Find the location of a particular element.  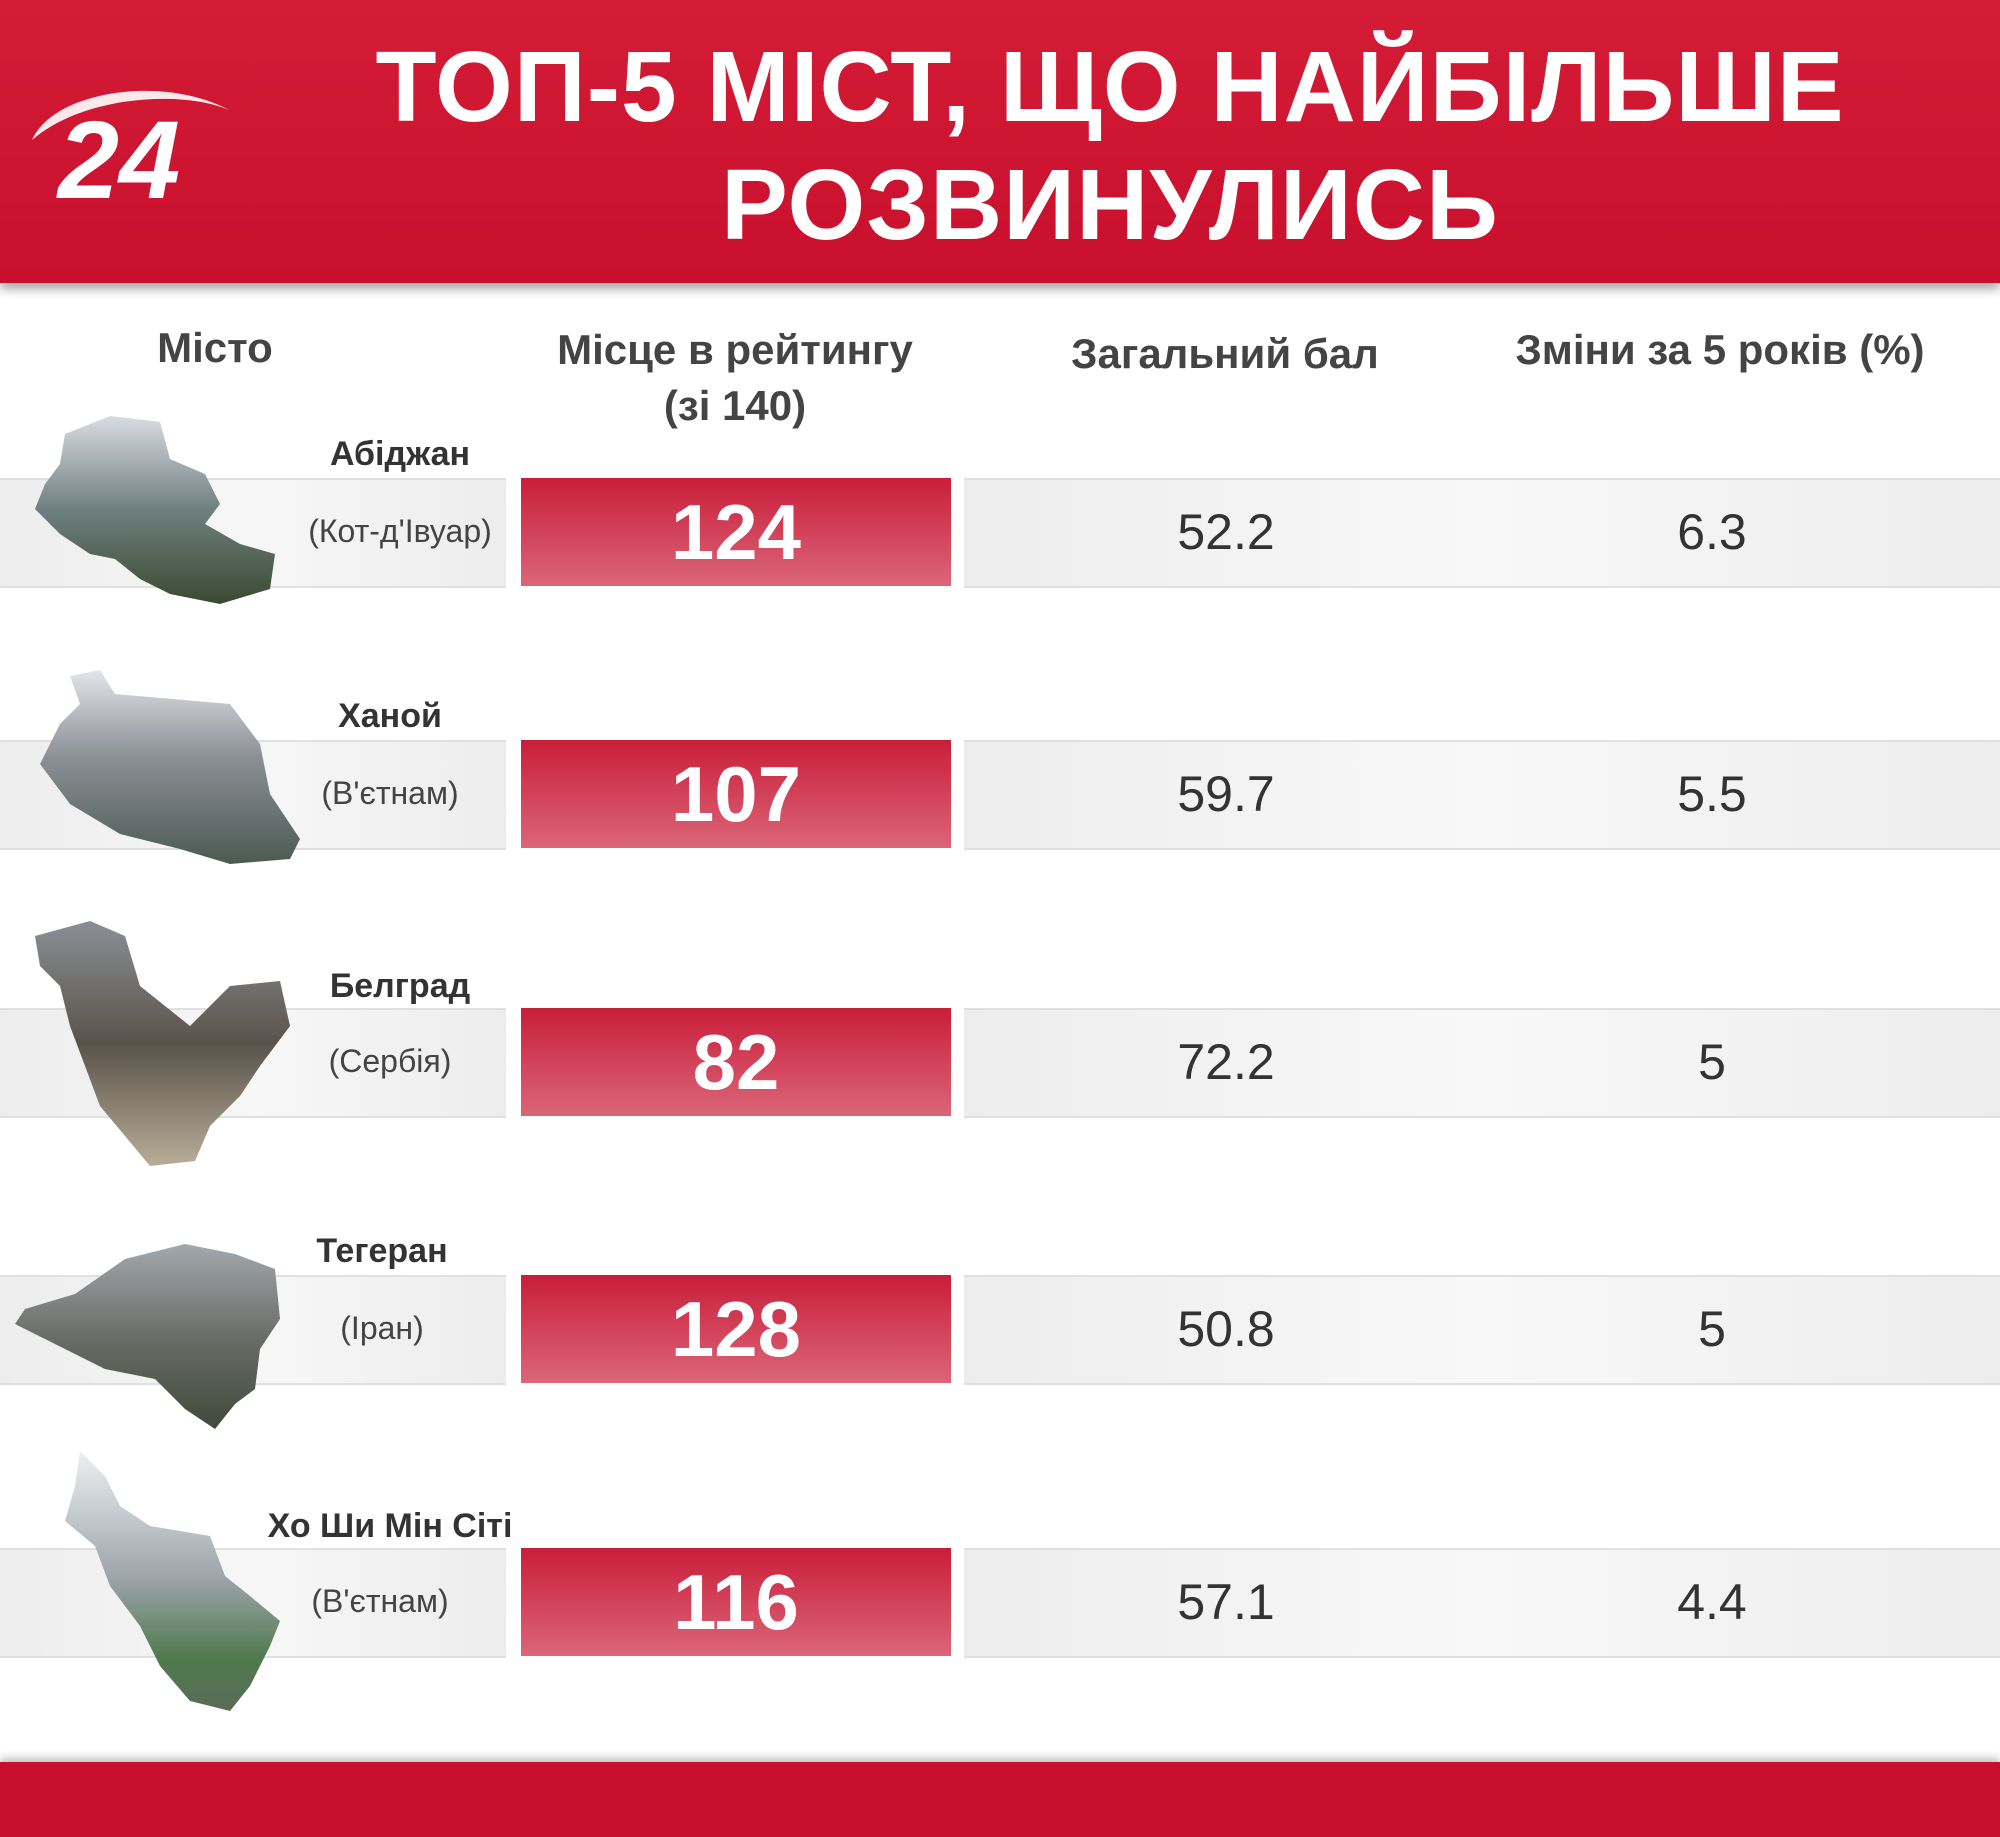

column-header-city: Місто is located at coordinates (215, 347).